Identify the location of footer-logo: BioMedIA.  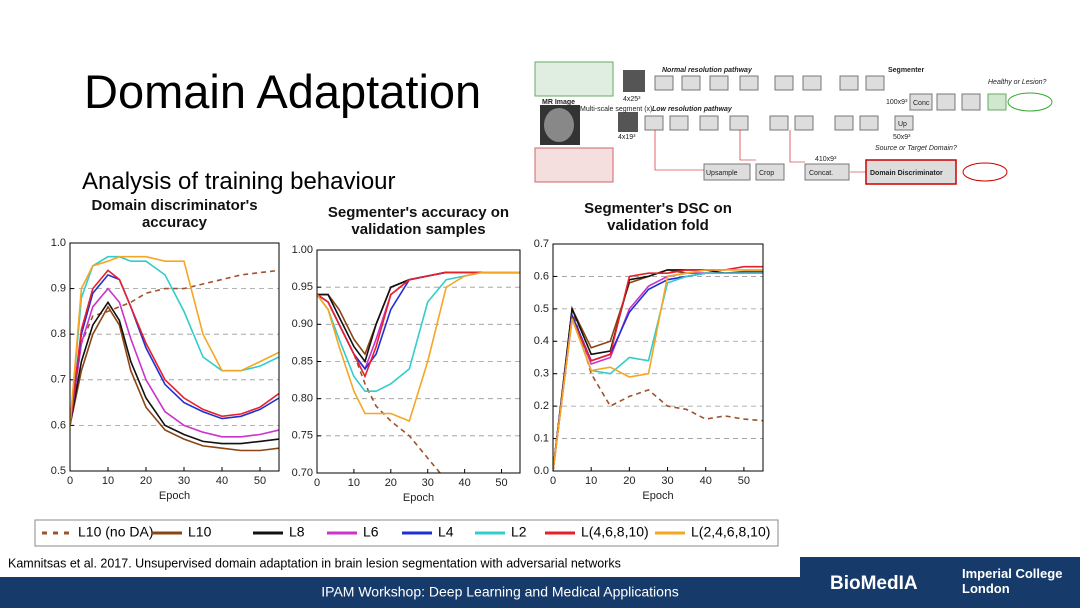
(874, 583).